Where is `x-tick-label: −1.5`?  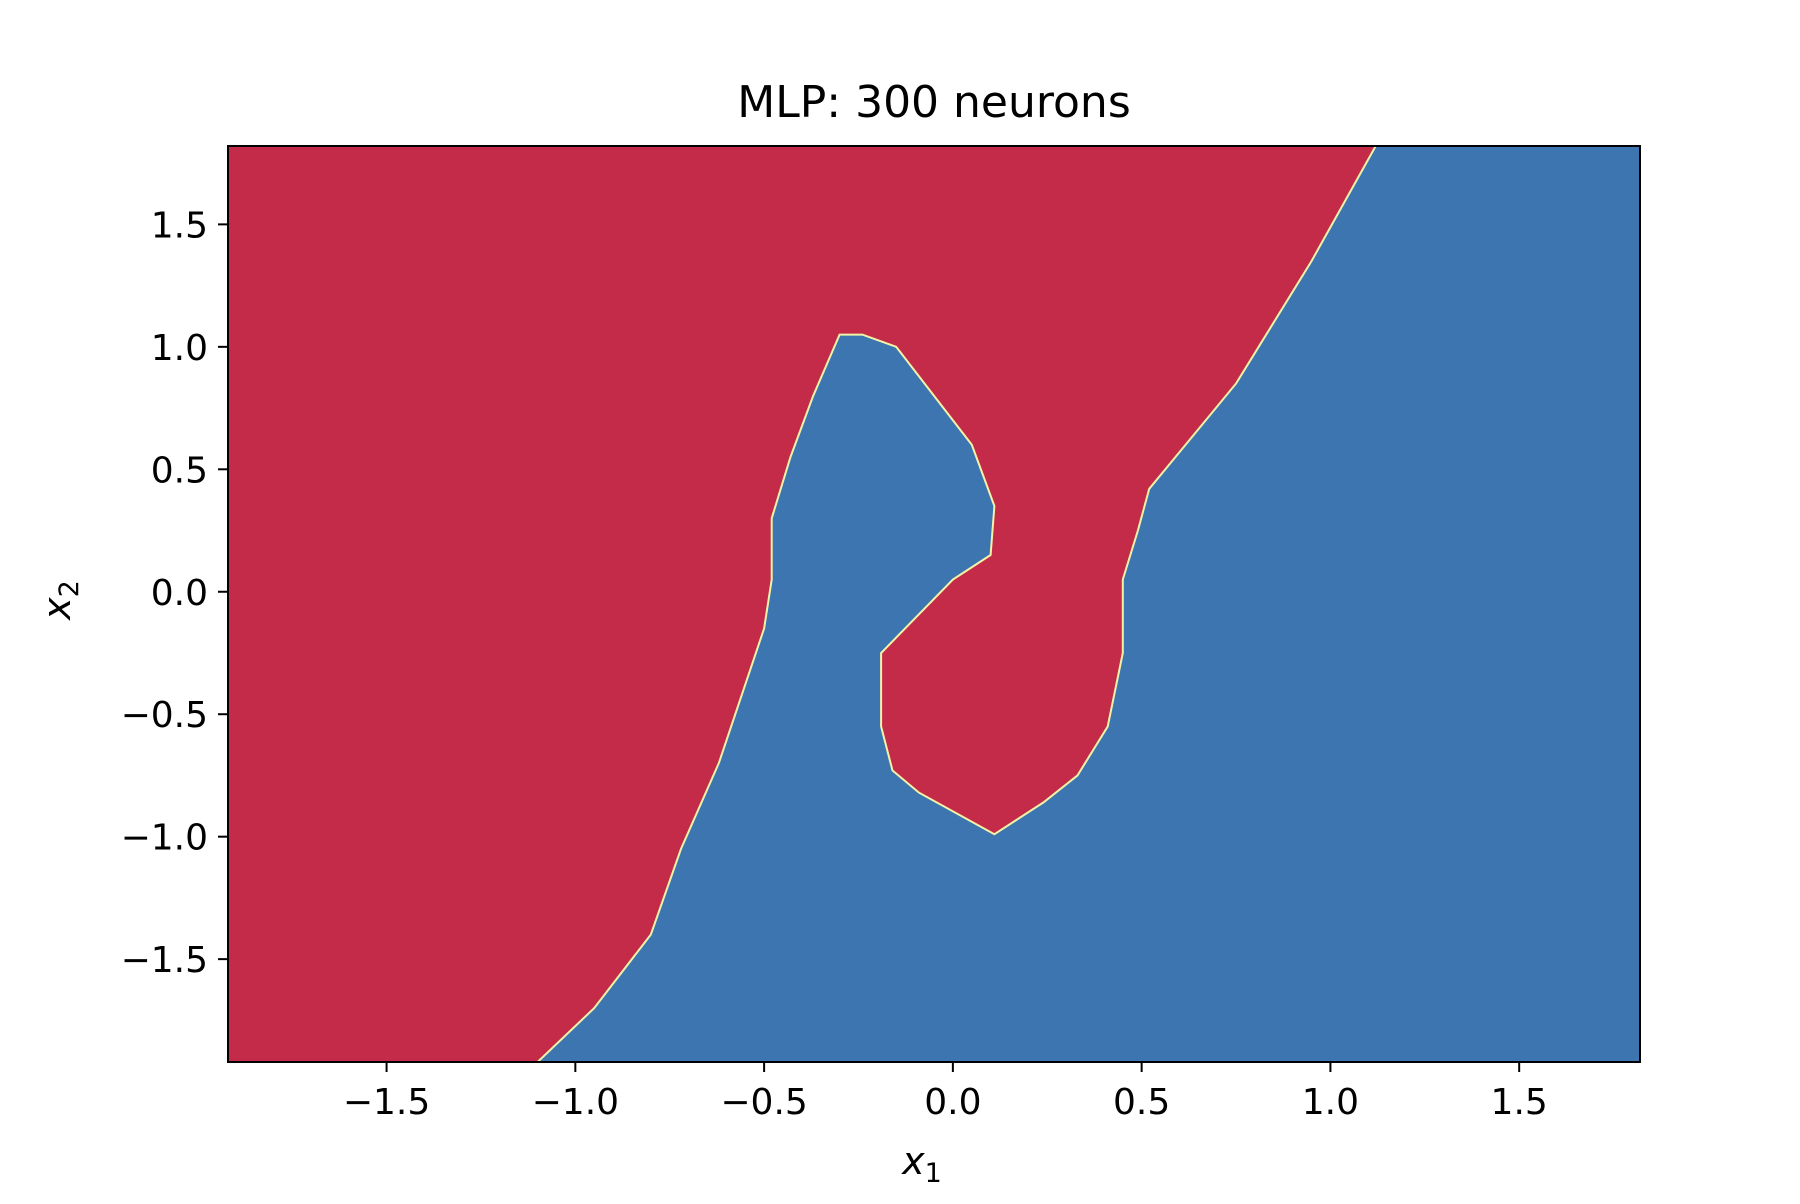 x-tick-label: −1.5 is located at coordinates (386, 1102).